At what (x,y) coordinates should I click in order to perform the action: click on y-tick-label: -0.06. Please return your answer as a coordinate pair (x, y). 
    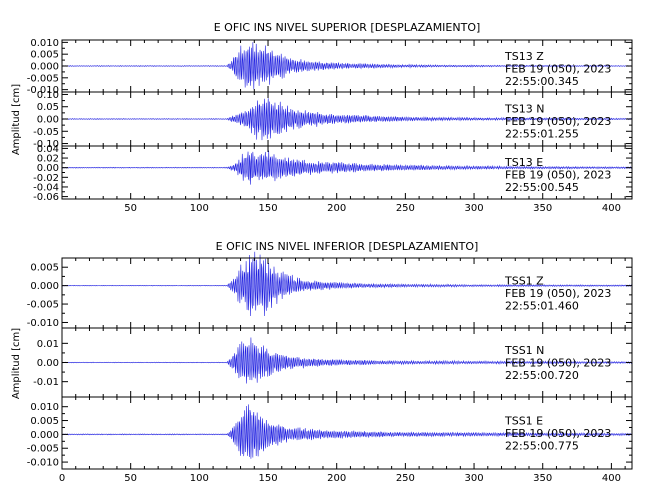
    Looking at the image, I should click on (46, 197).